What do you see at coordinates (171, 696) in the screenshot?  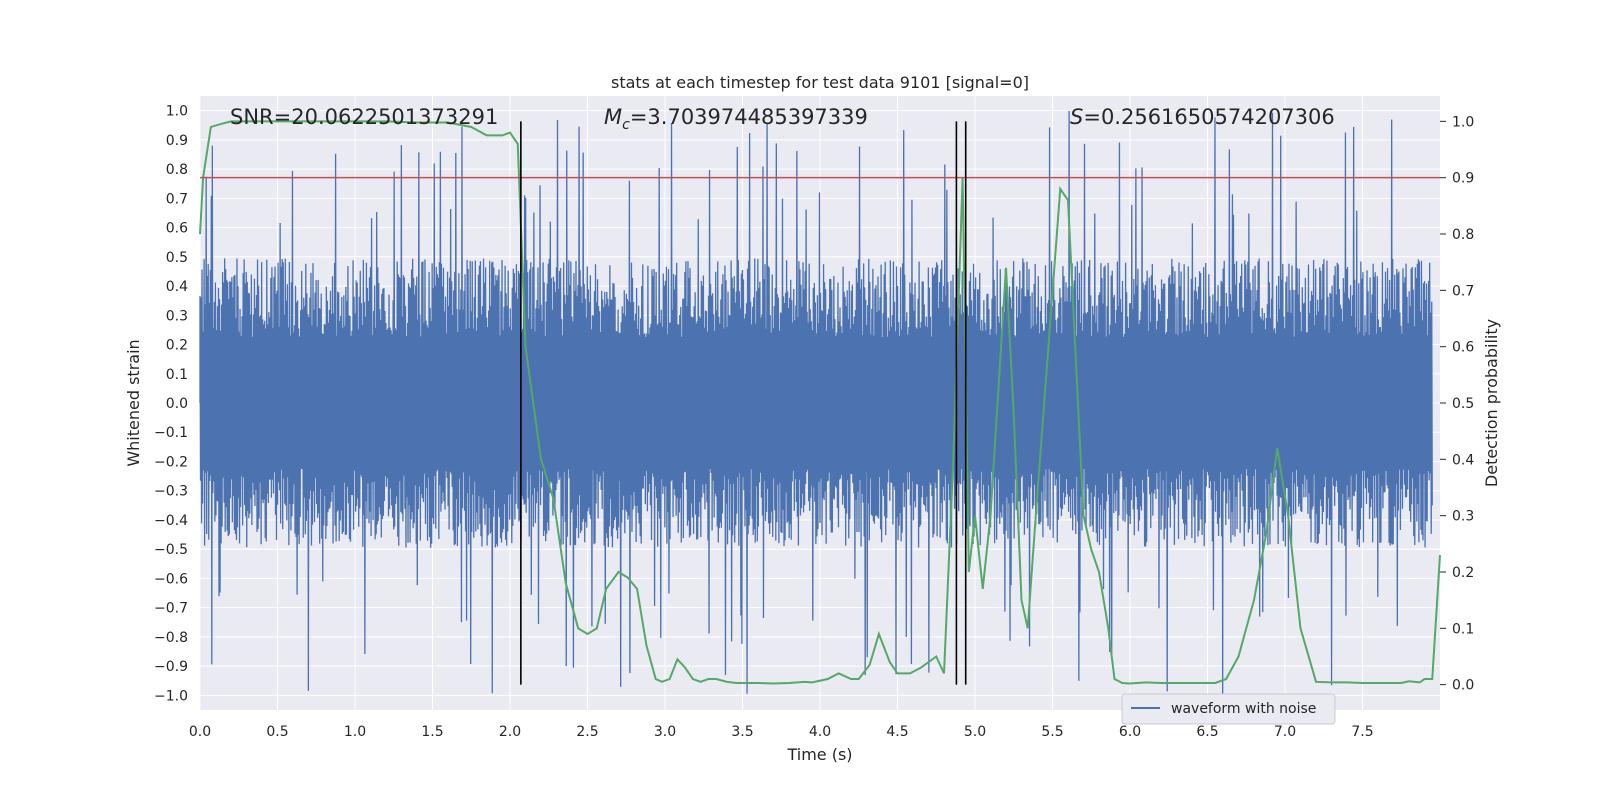 I see `y-tick-label-20: −1.0` at bounding box center [171, 696].